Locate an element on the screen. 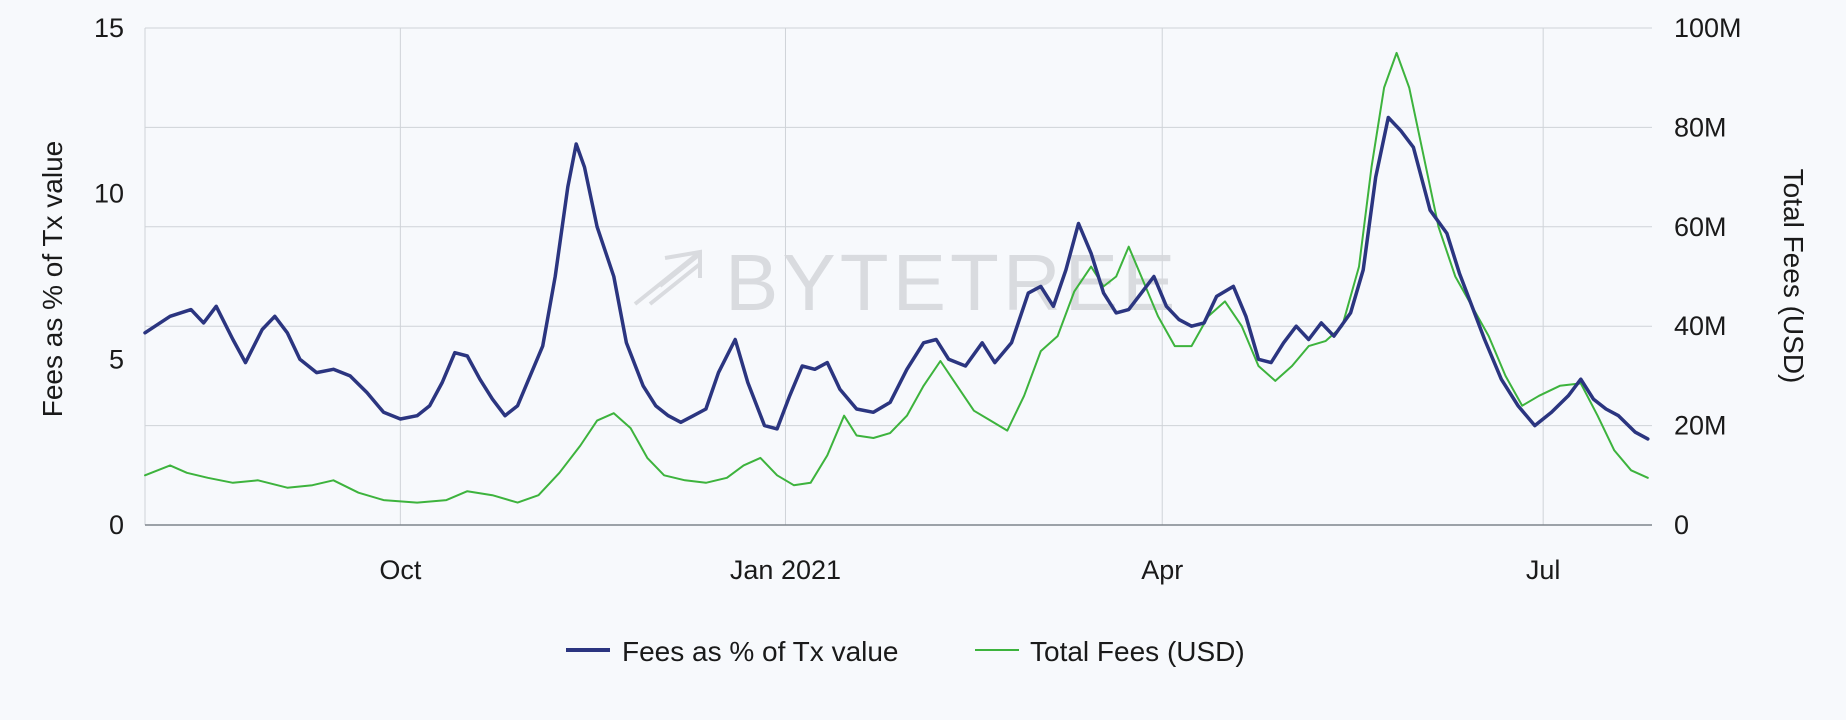 The width and height of the screenshot is (1846, 720). legend-item-fees-percent: Fees as % of Tx value is located at coordinates (732, 651).